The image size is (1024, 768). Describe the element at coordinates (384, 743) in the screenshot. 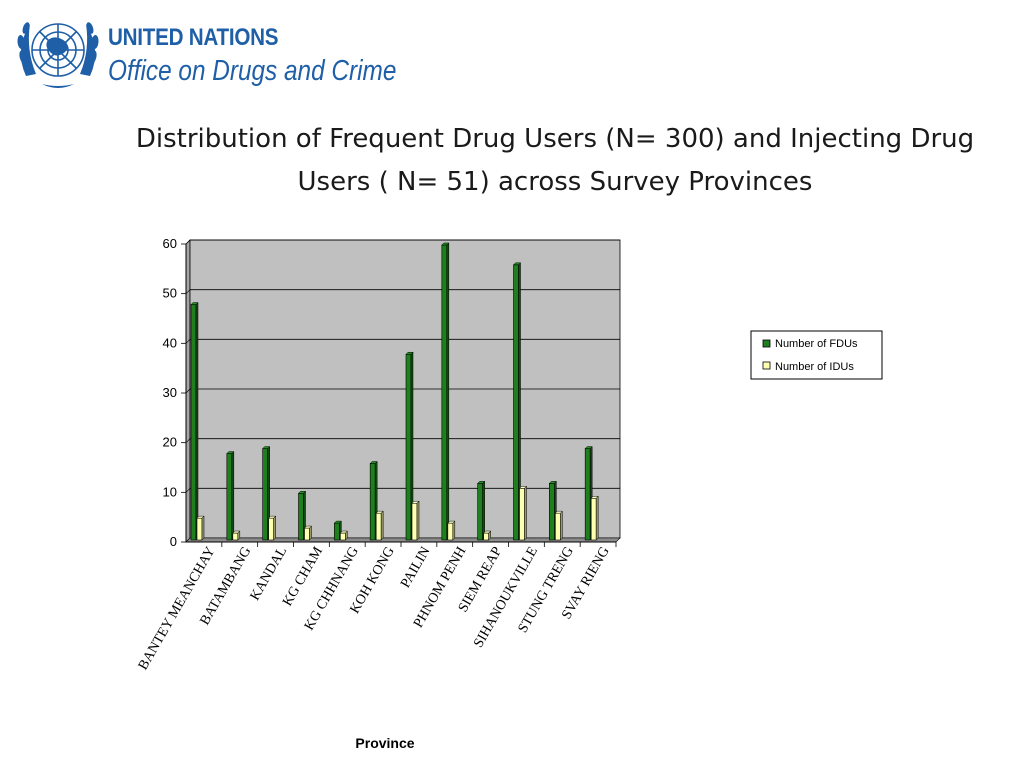

I see `x-axis-title: Province` at that location.